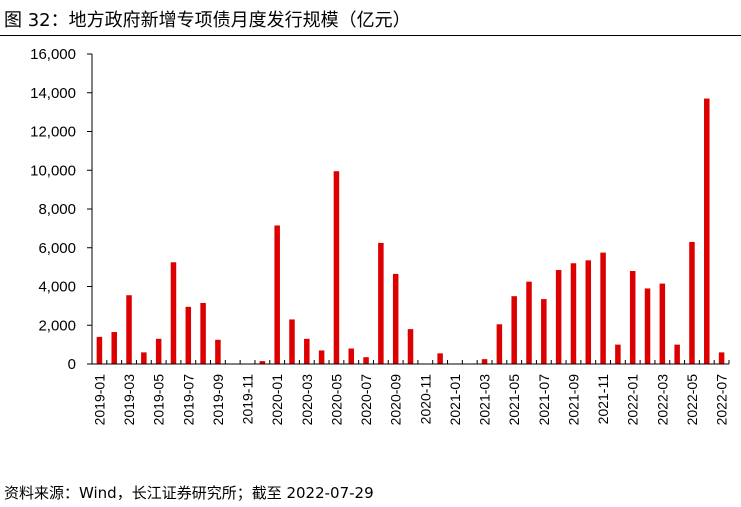 The height and width of the screenshot is (507, 741). Describe the element at coordinates (53, 54) in the screenshot. I see `y-tick-label: 16,000` at that location.